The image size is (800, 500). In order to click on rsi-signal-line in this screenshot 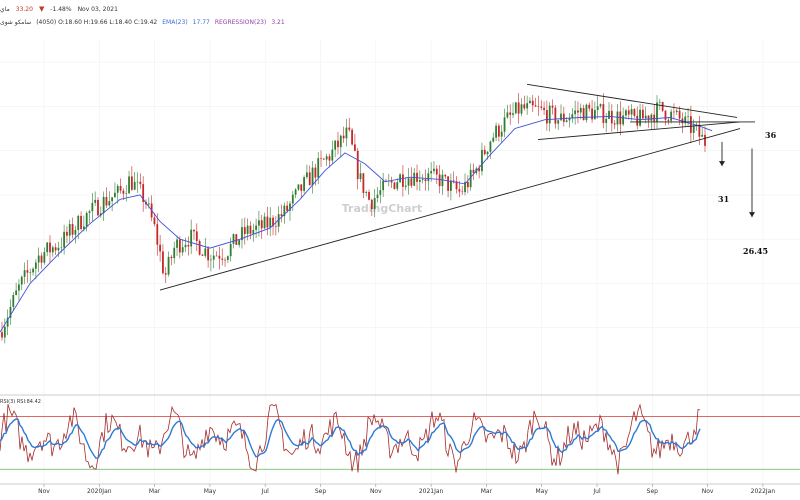, I will do `click(350, 438)`.